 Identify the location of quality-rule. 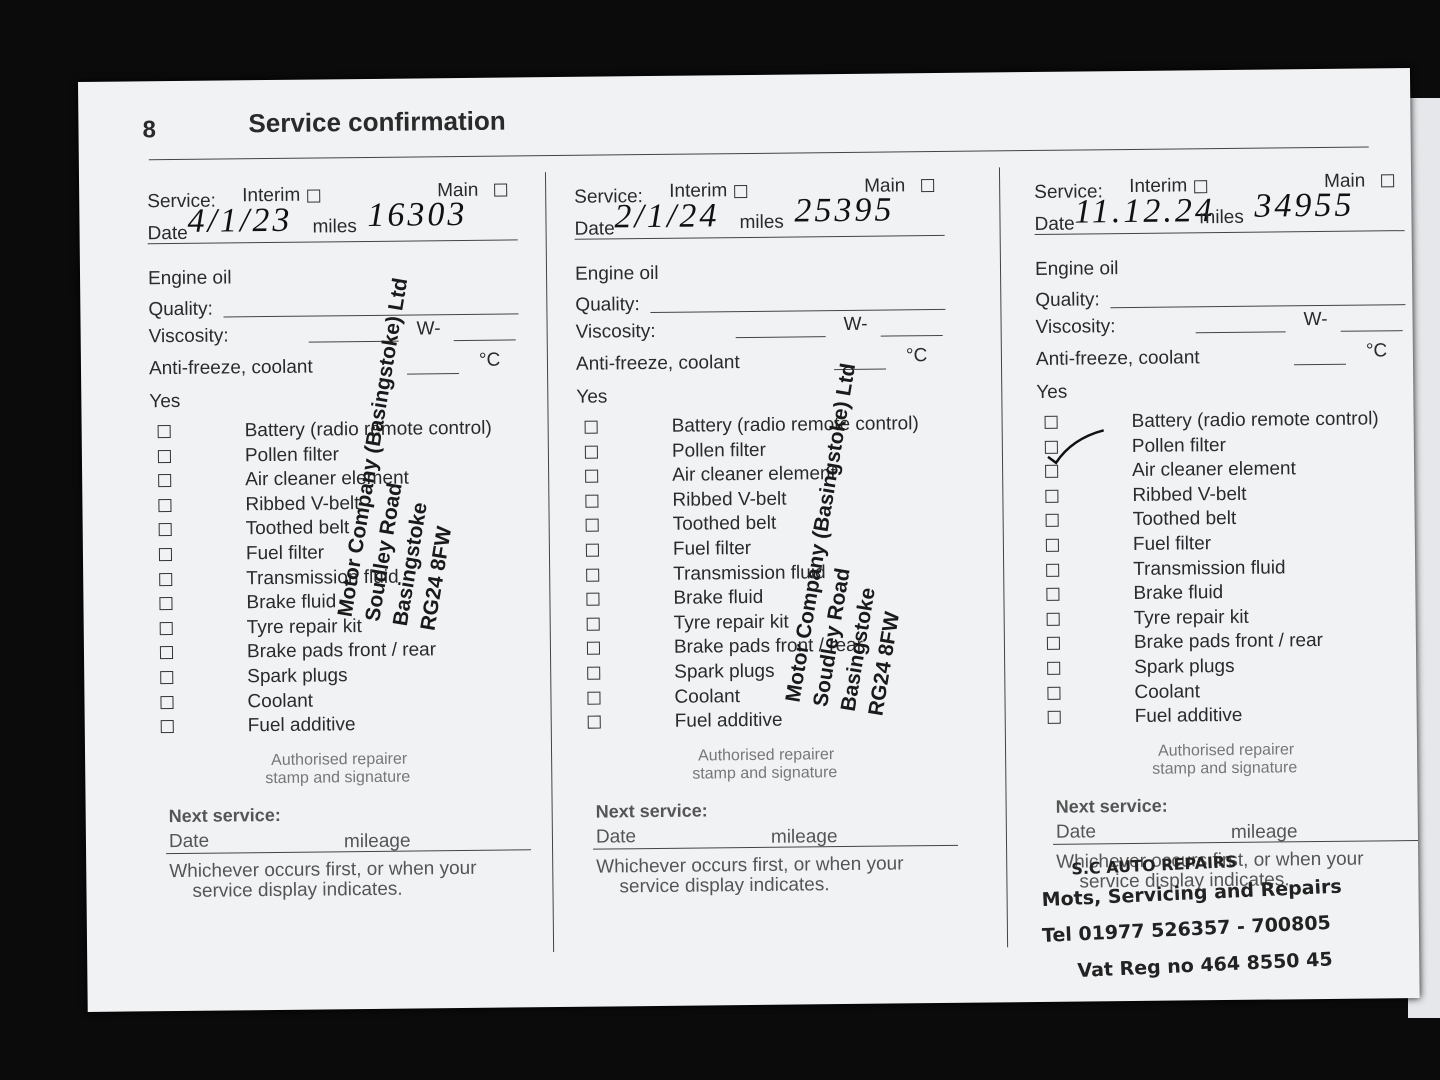
(798, 311).